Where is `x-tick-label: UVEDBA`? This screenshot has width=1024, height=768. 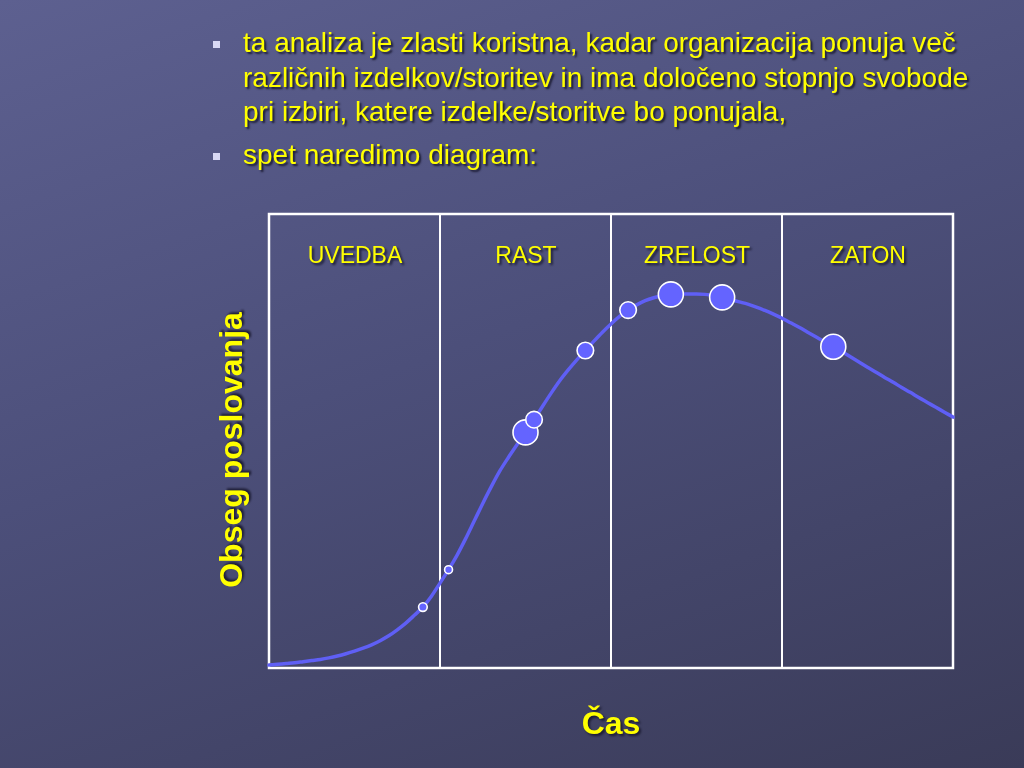
x-tick-label: UVEDBA is located at coordinates (355, 255).